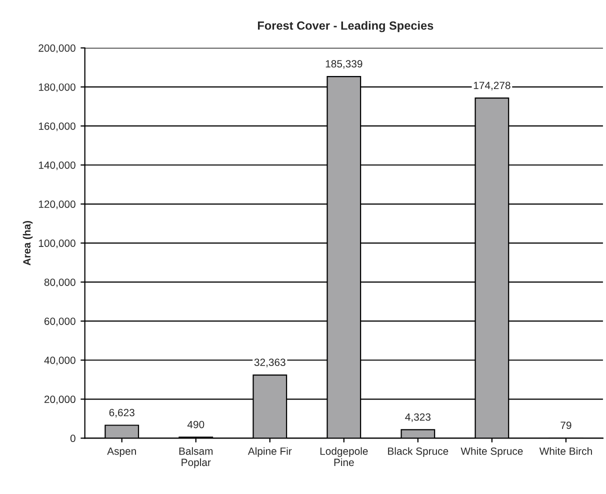  Describe the element at coordinates (27, 243) in the screenshot. I see `y-axis-title: Area (ha)` at that location.